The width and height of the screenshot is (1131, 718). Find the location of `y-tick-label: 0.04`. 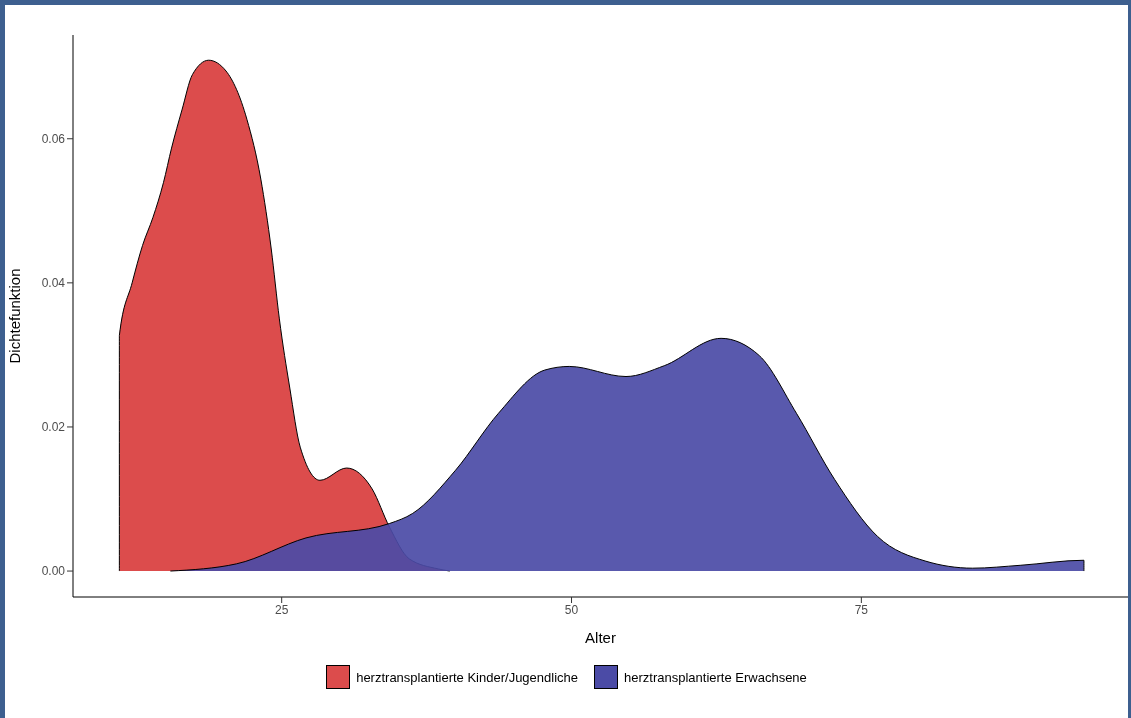

y-tick-label: 0.04 is located at coordinates (53, 283).